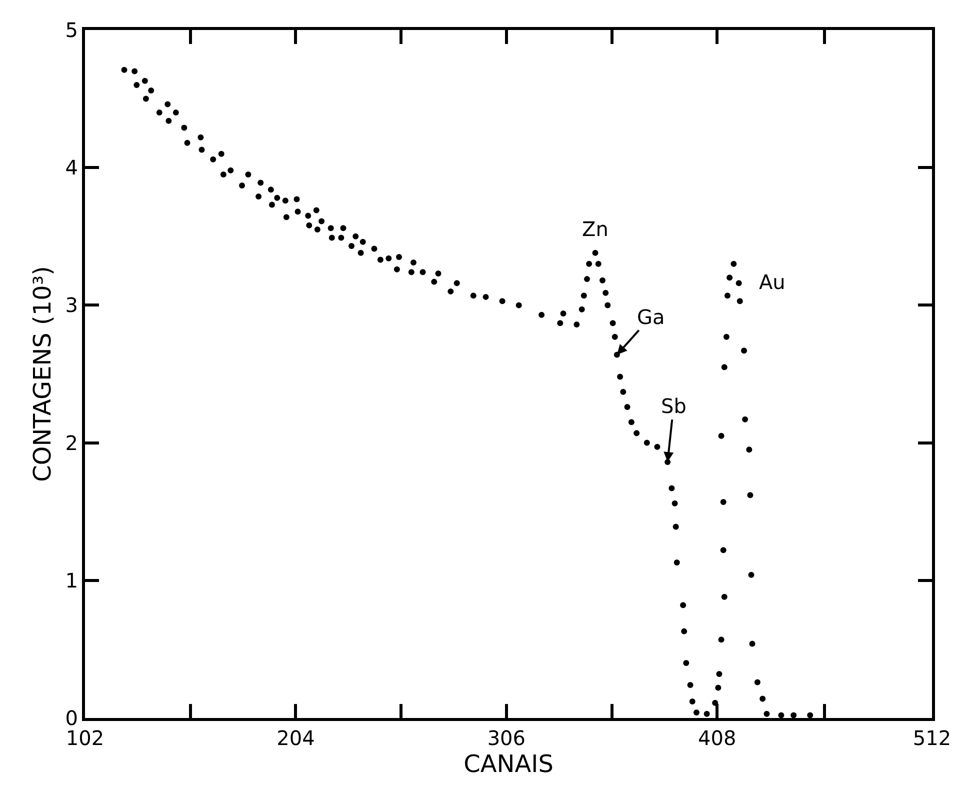 This screenshot has width=958, height=804. I want to click on y-tick-label: 4, so click(71, 168).